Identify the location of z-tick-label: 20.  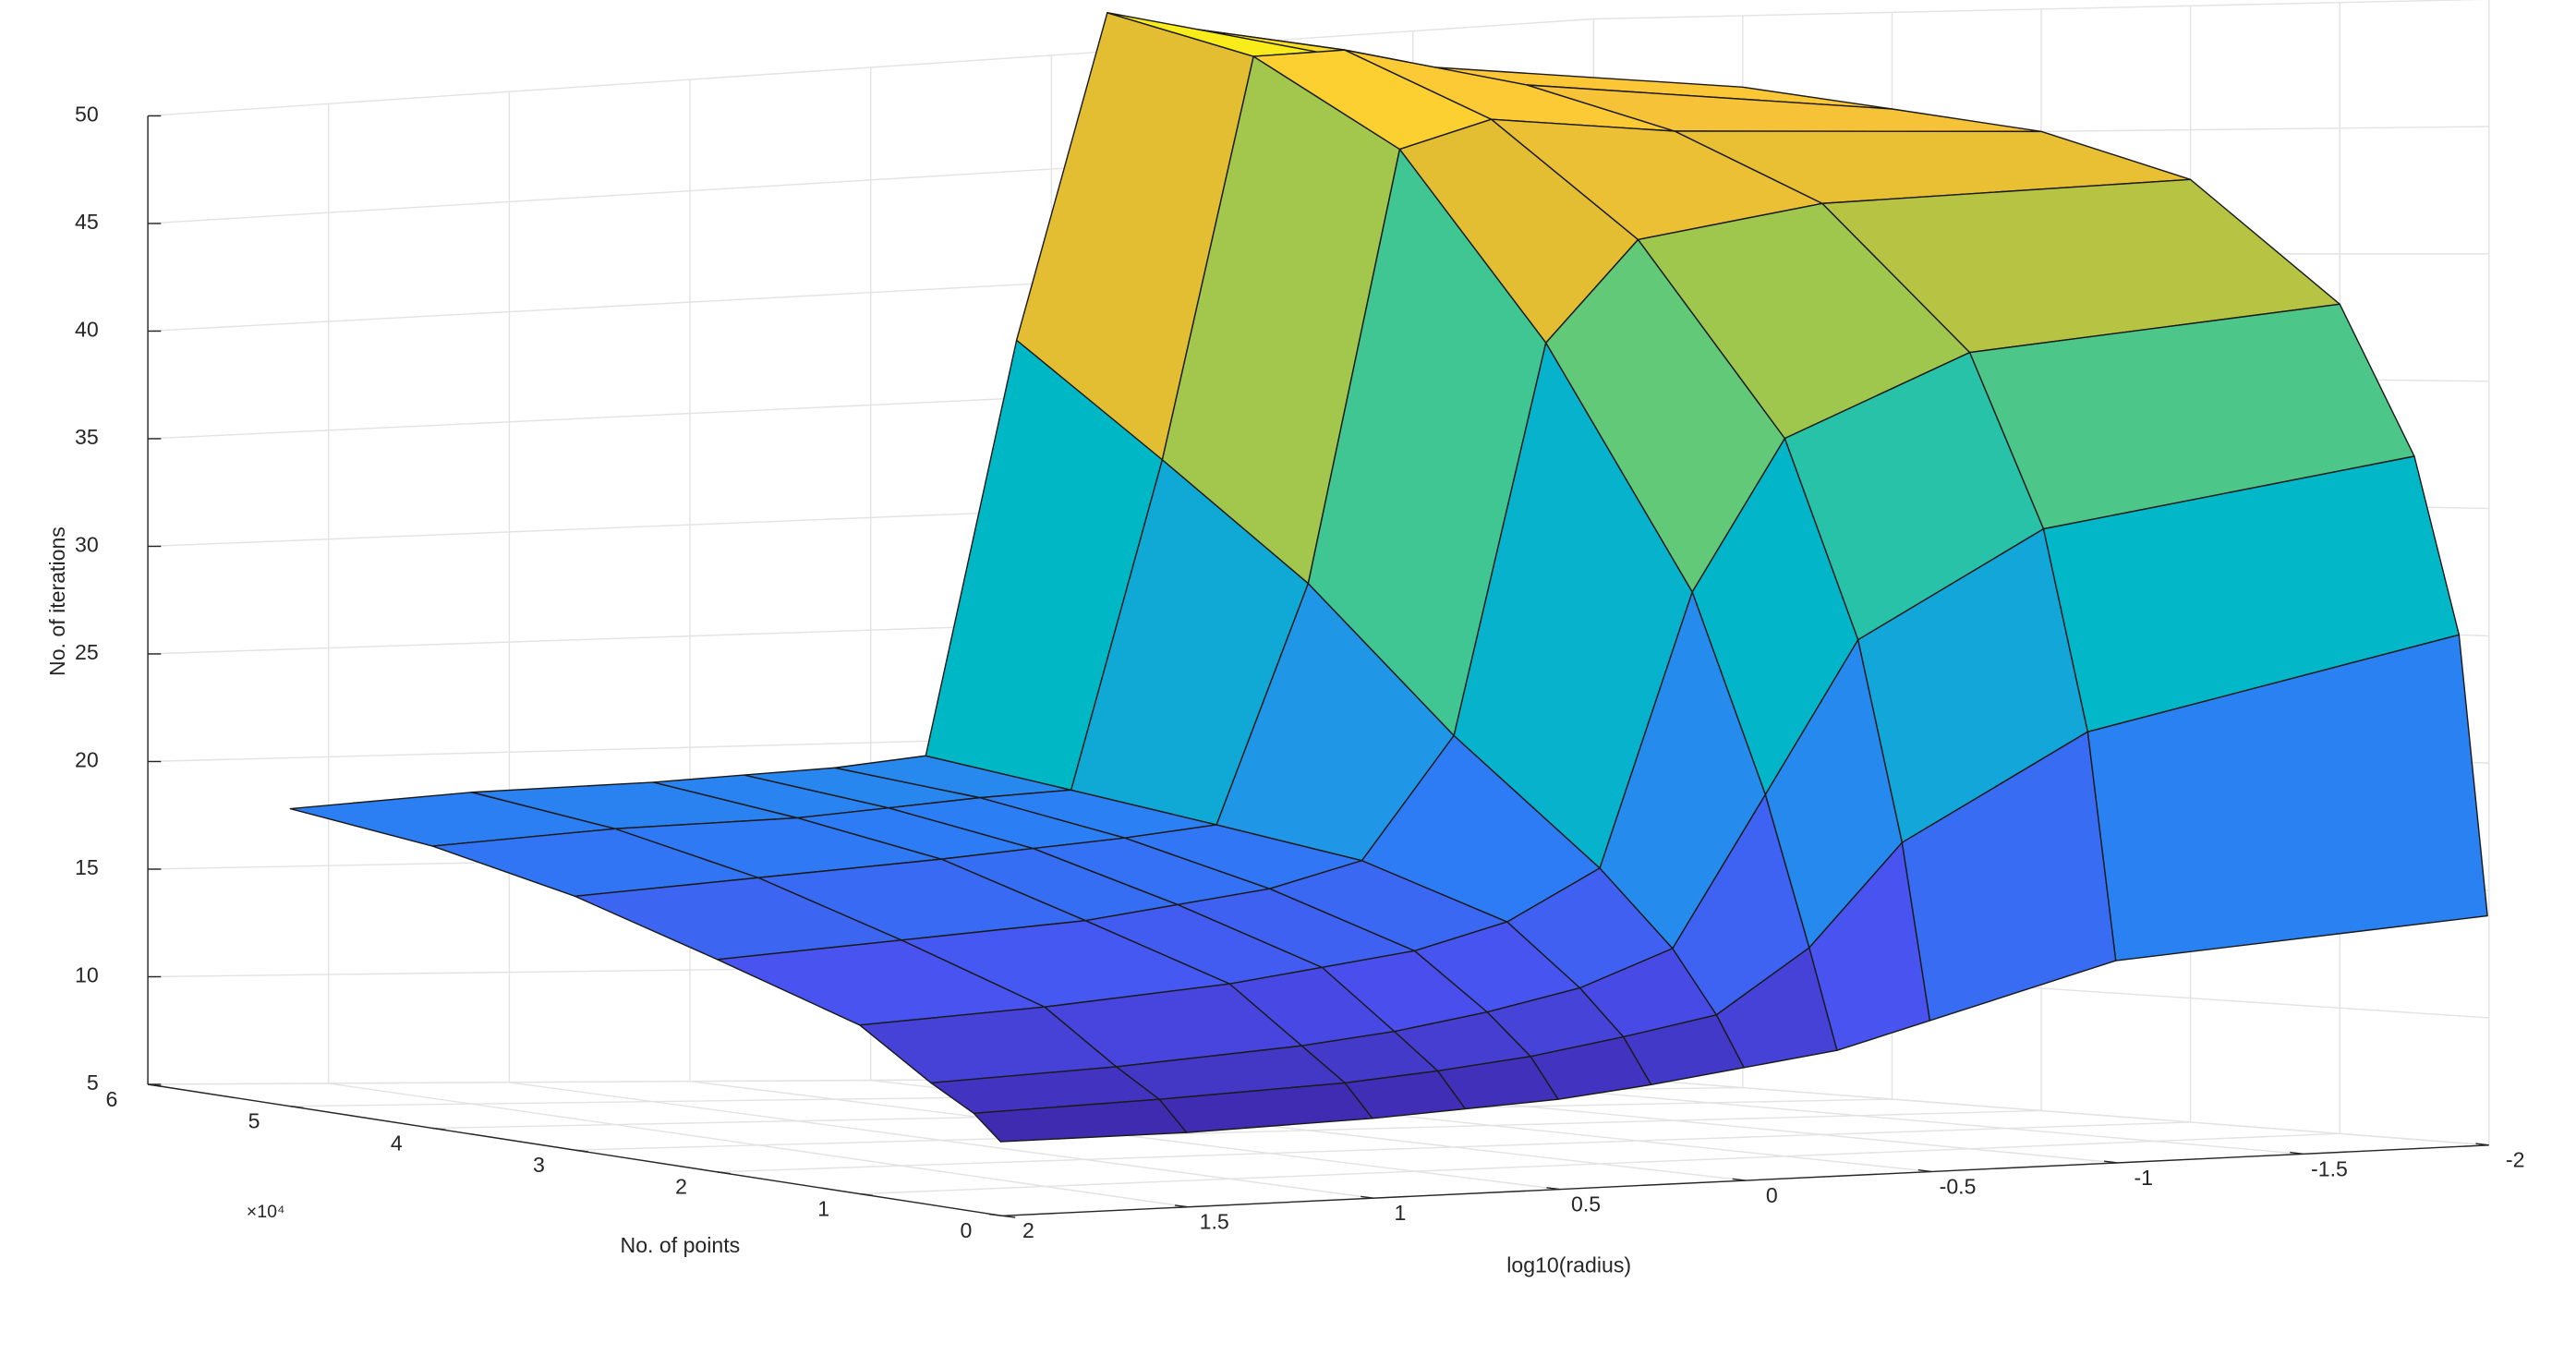
(87, 760).